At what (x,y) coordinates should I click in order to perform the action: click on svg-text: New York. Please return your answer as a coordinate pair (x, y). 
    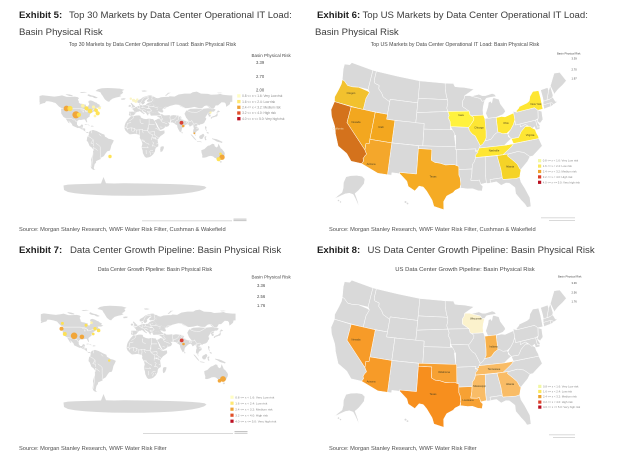
    Looking at the image, I should click on (537, 104).